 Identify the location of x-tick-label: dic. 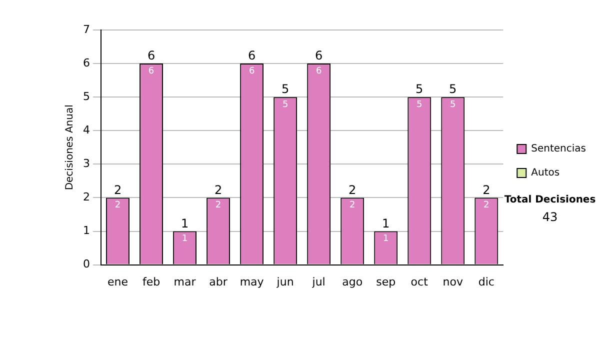
(486, 281).